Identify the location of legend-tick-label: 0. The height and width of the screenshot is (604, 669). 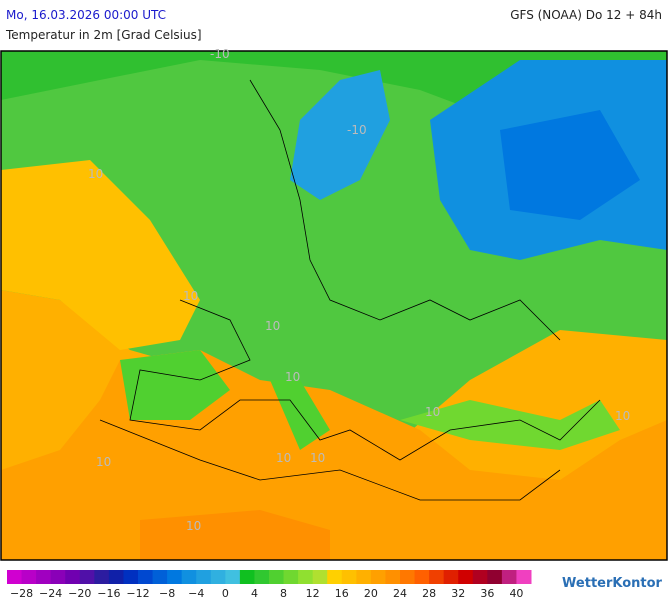
(225, 593).